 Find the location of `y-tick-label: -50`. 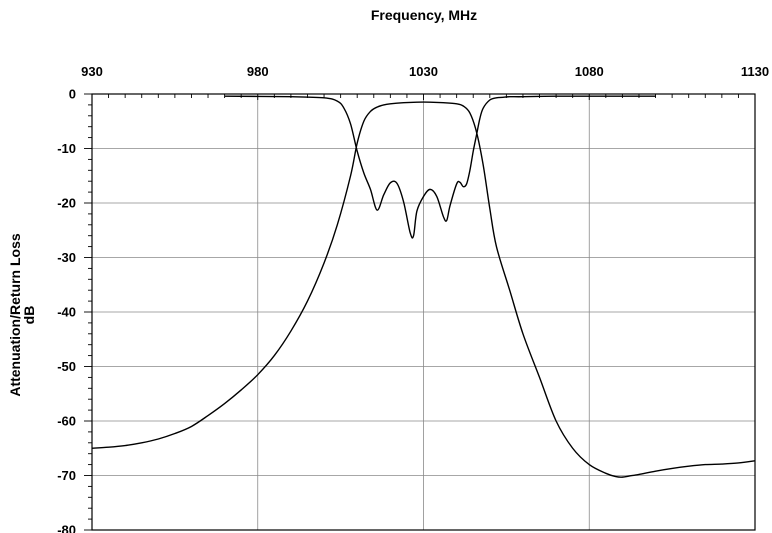

y-tick-label: -50 is located at coordinates (66, 366).